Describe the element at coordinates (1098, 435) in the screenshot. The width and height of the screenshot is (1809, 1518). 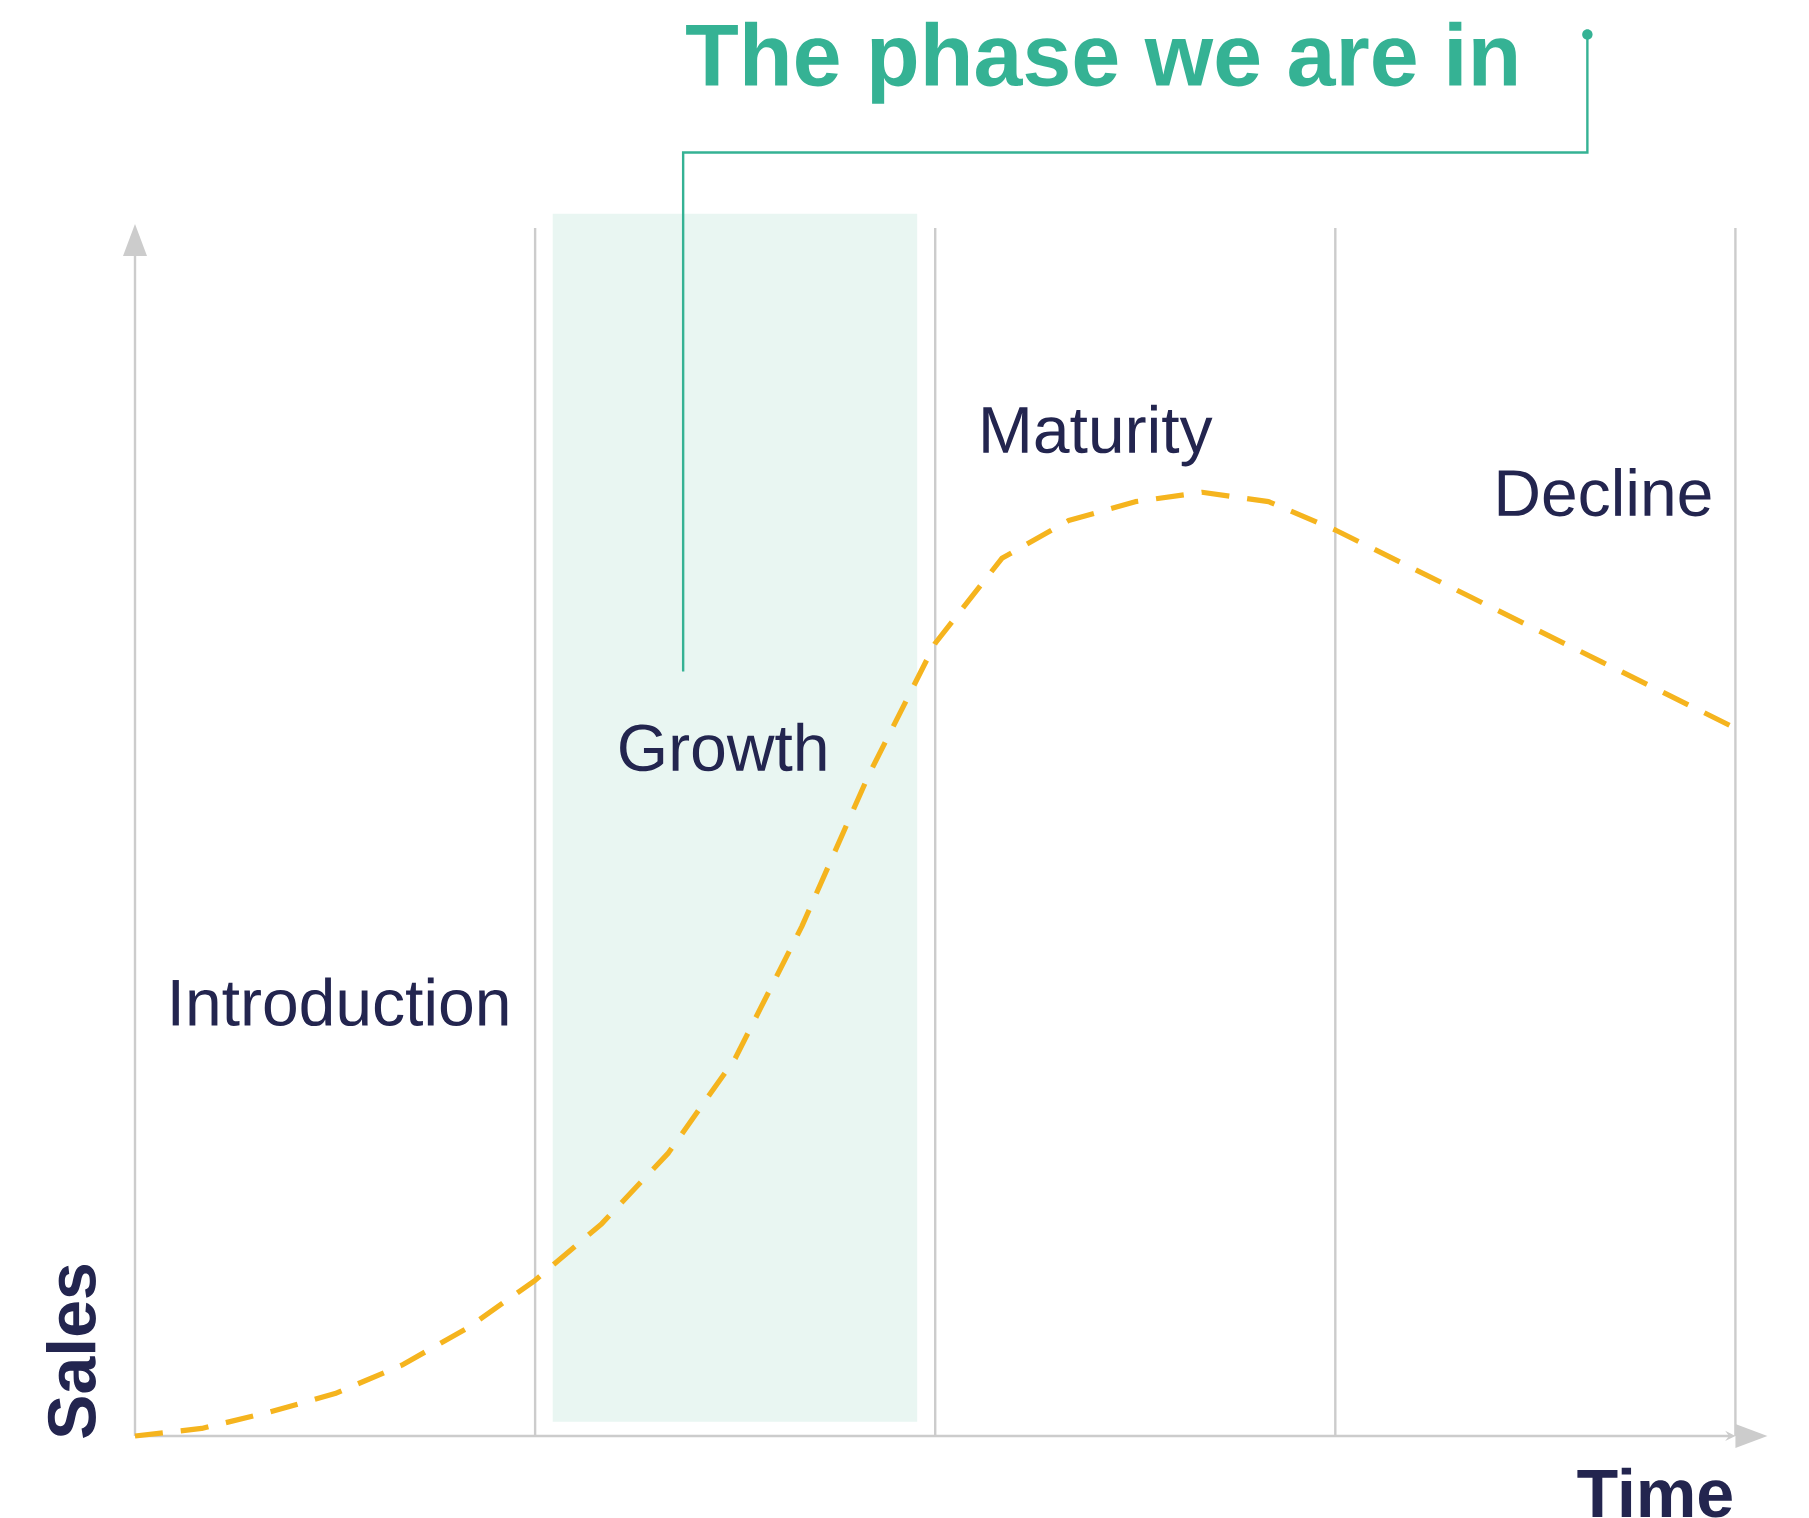
I see `text: Maturity` at that location.